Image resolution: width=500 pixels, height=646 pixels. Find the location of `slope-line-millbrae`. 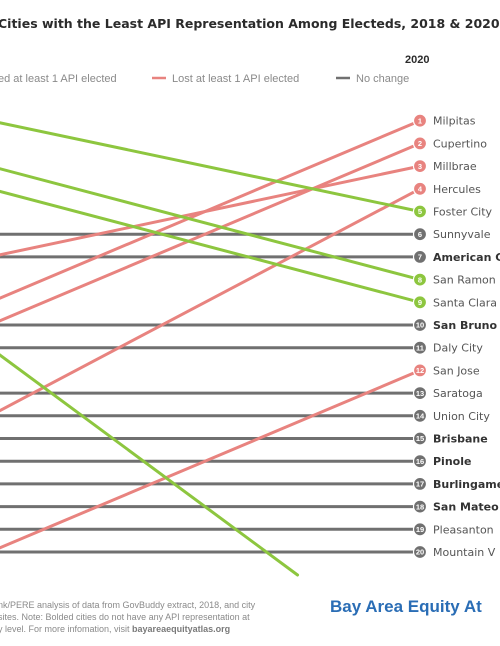

slope-line-millbrae is located at coordinates (211, 210).